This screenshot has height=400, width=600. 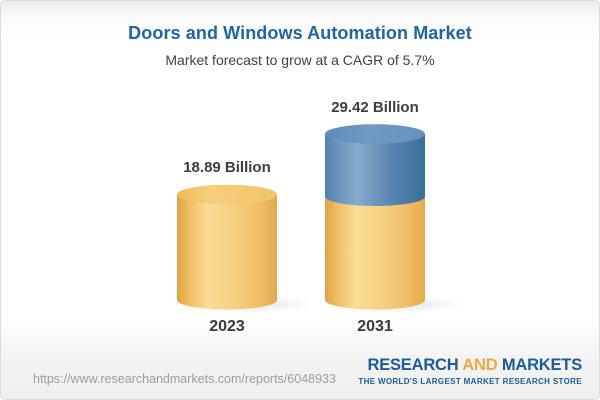 What do you see at coordinates (375, 107) in the screenshot?
I see `value-label-2031: 29.42 Billion` at bounding box center [375, 107].